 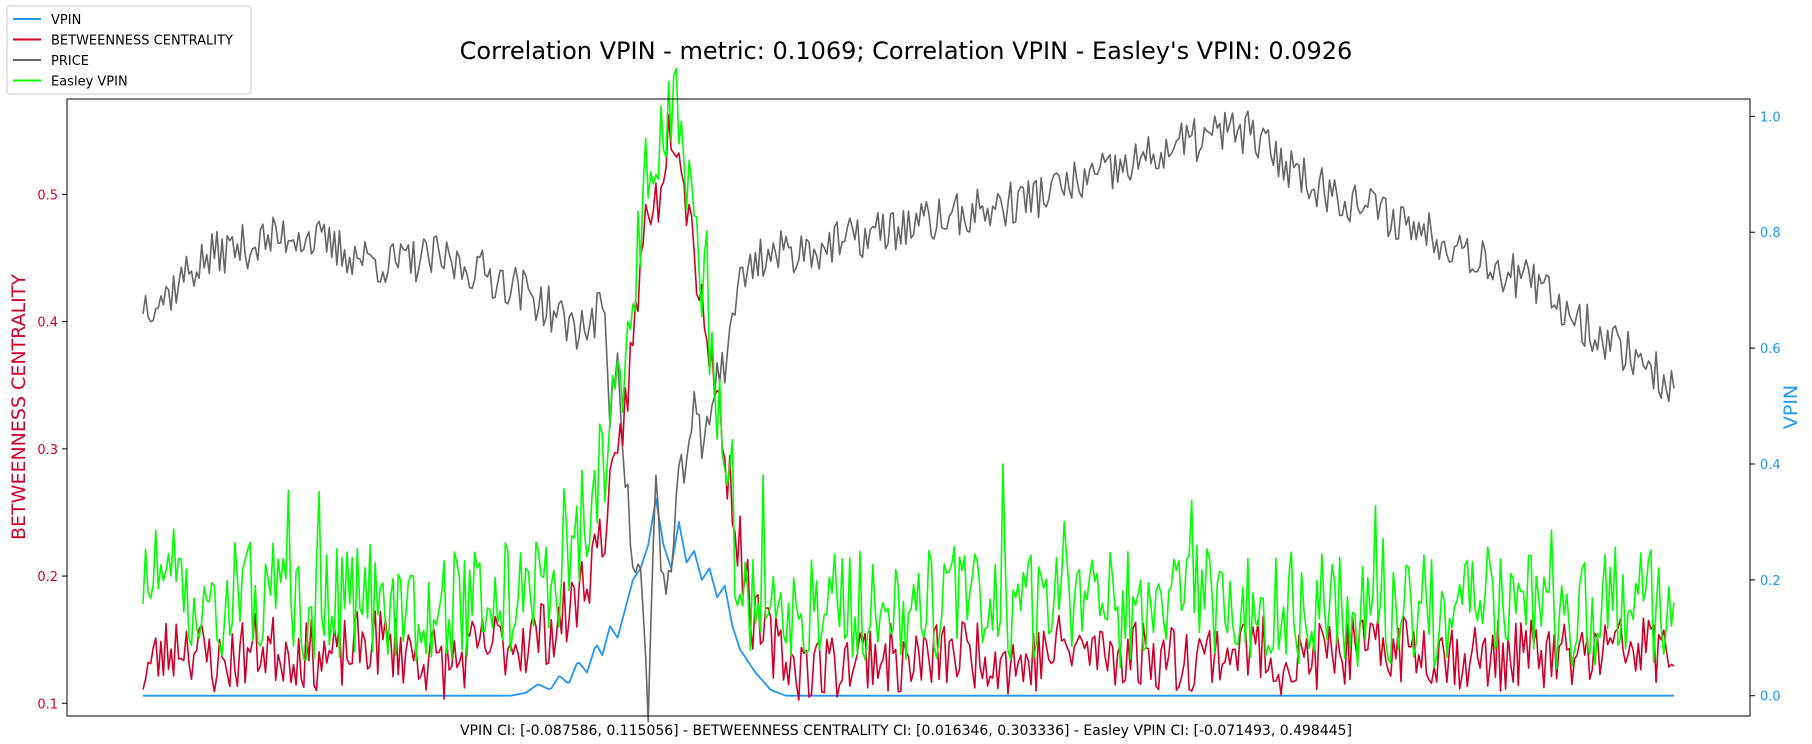 I want to click on legend-label: BETWEENNESS CENTRALITY, so click(x=142, y=41).